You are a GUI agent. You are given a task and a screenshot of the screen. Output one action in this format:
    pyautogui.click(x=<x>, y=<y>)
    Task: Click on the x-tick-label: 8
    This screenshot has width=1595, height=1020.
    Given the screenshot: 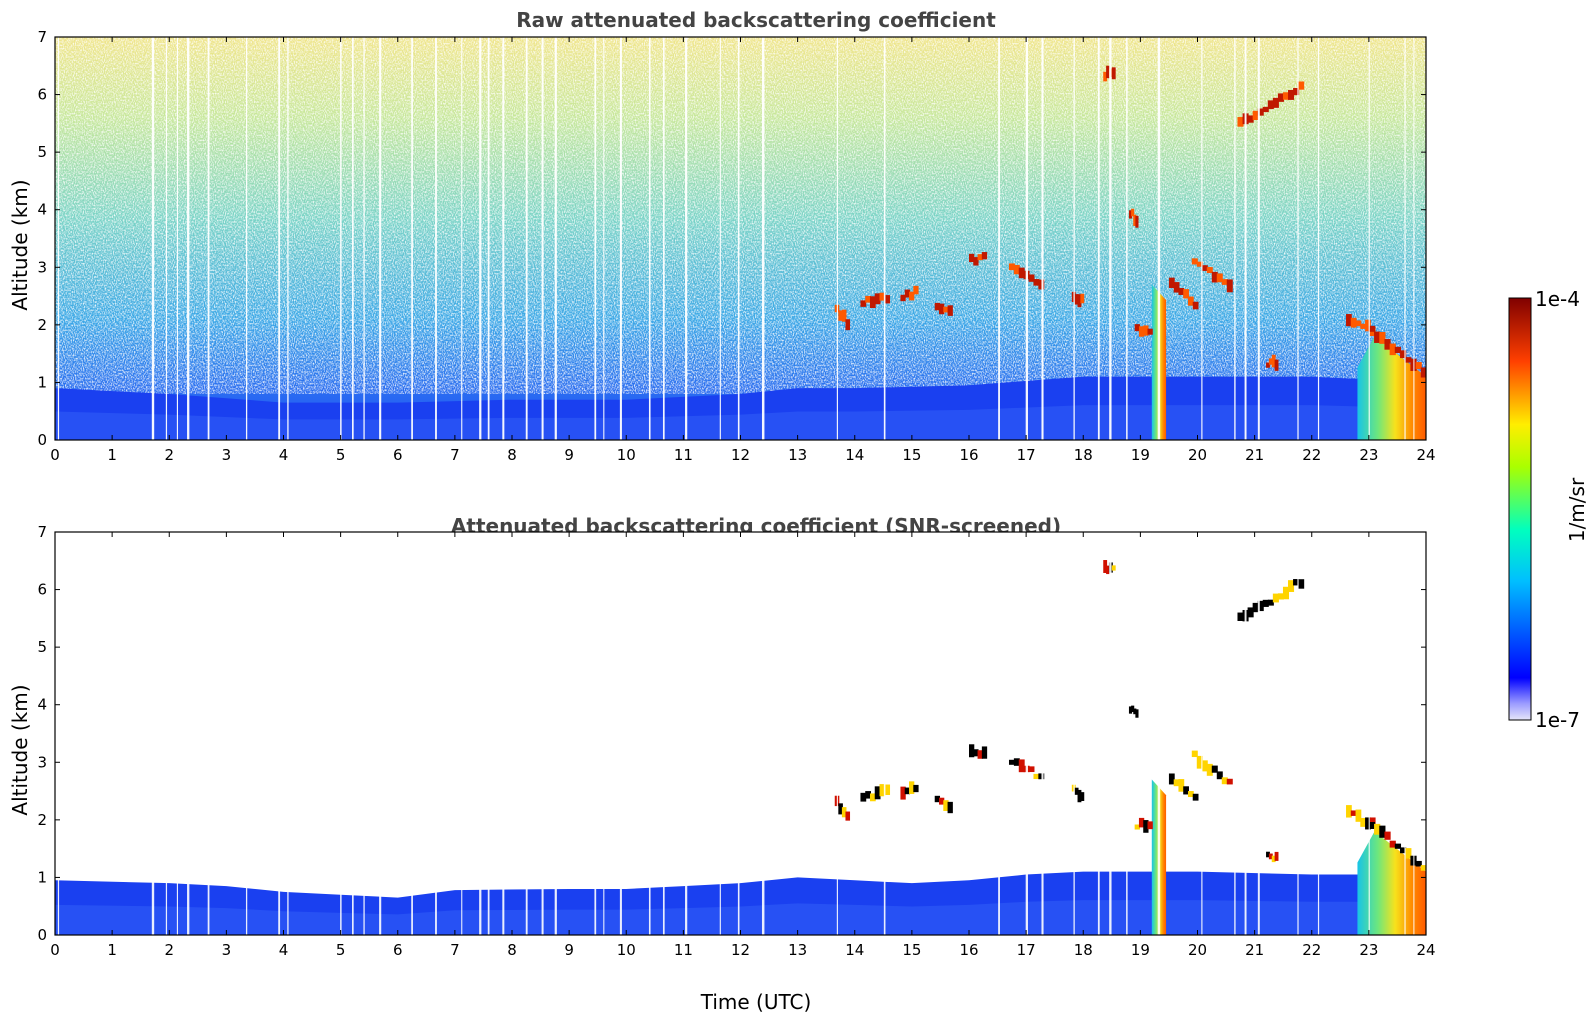 What is the action you would take?
    pyautogui.click(x=512, y=455)
    